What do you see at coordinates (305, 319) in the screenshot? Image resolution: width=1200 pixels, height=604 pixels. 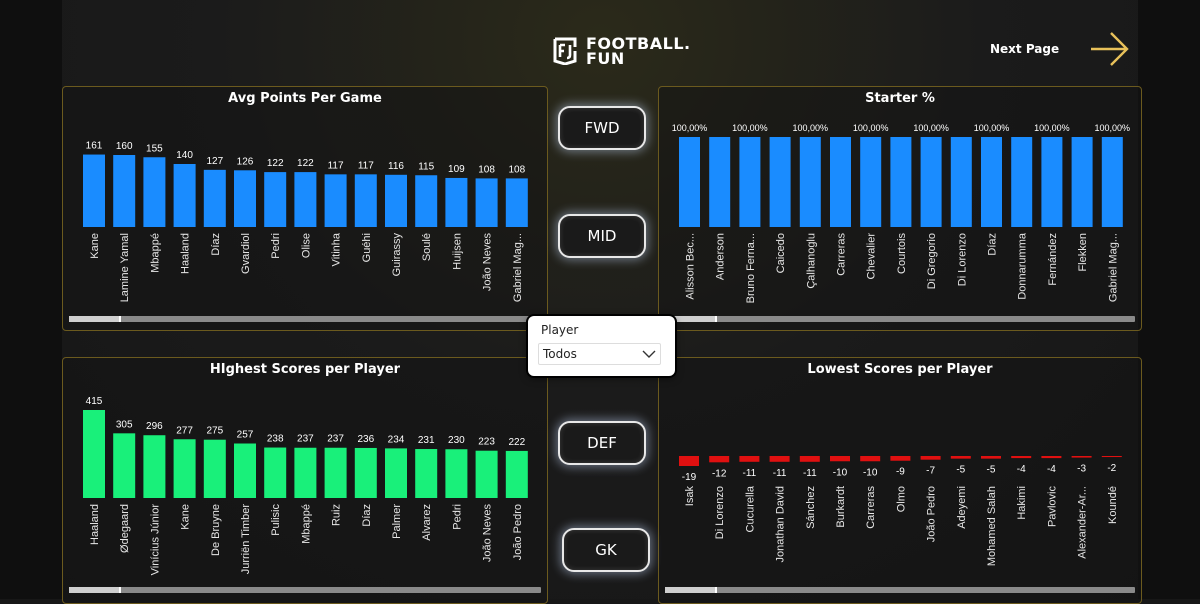 I see `avg-points-scrollbar` at bounding box center [305, 319].